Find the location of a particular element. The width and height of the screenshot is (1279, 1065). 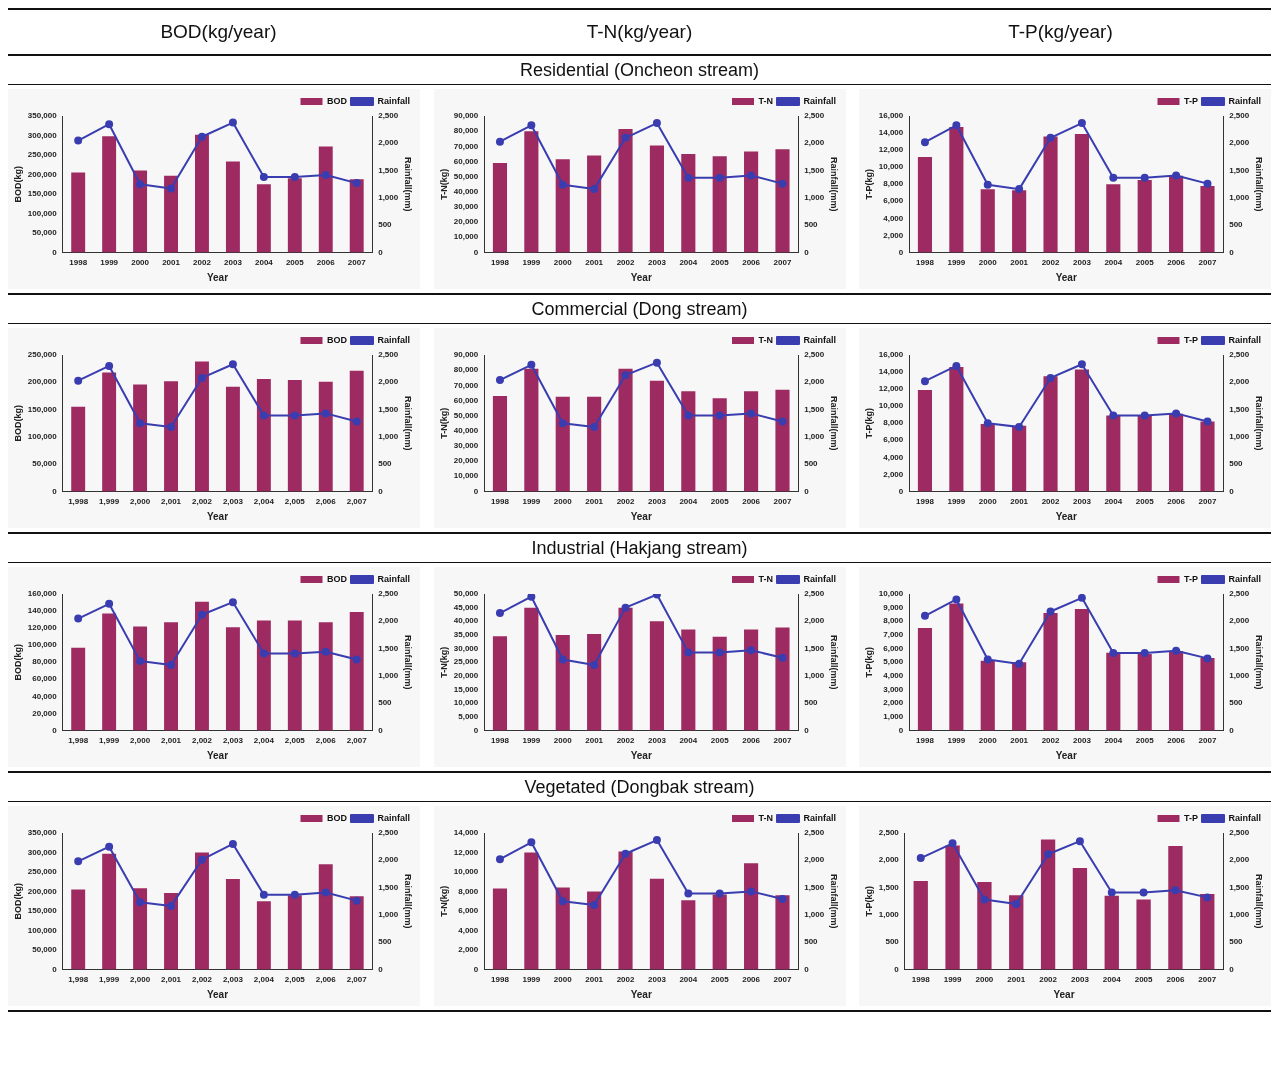

y-tick-label: 350,000 is located at coordinates (42, 116).